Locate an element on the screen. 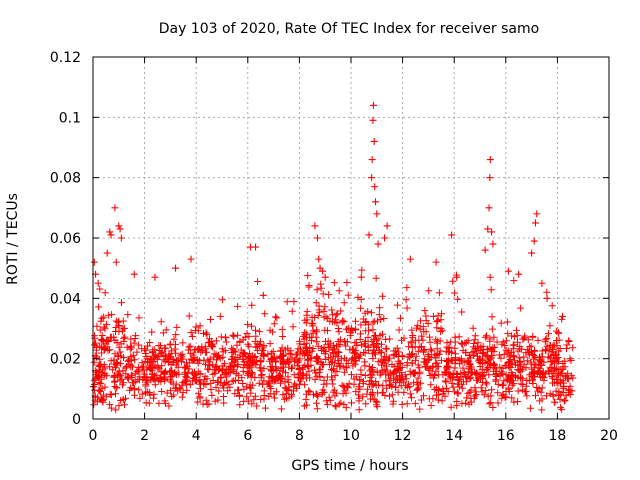  x-tick-label: 14 is located at coordinates (454, 436).